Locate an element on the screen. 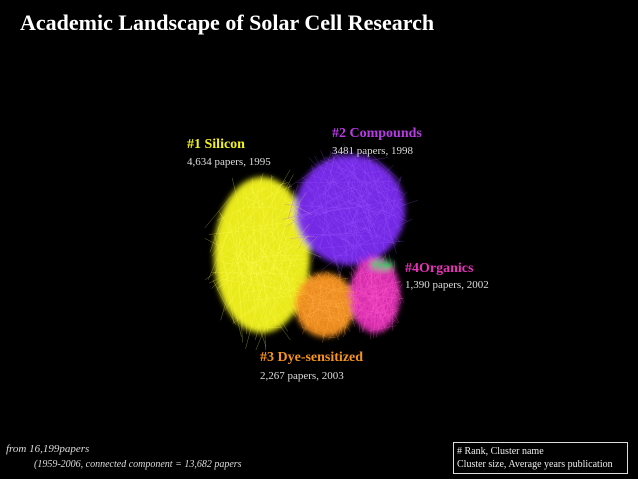 Image resolution: width=638 pixels, height=479 pixels. cluster-3-name: #3 Dye-sensitized is located at coordinates (312, 357).